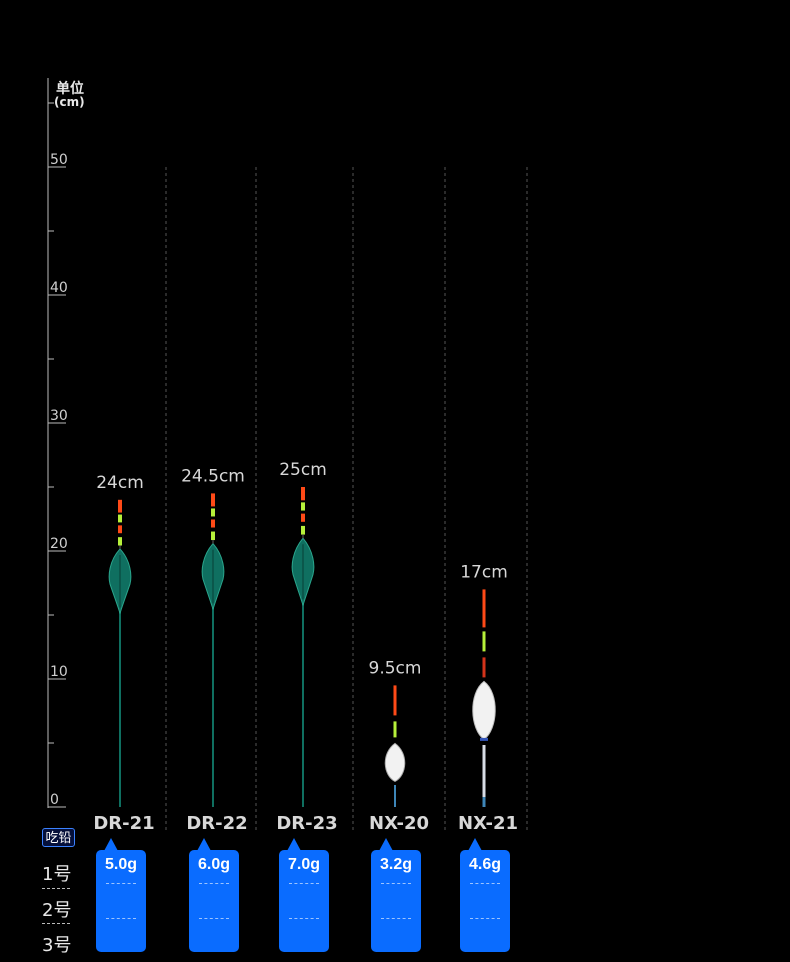  I want to click on float-length-label: 25cm, so click(303, 470).